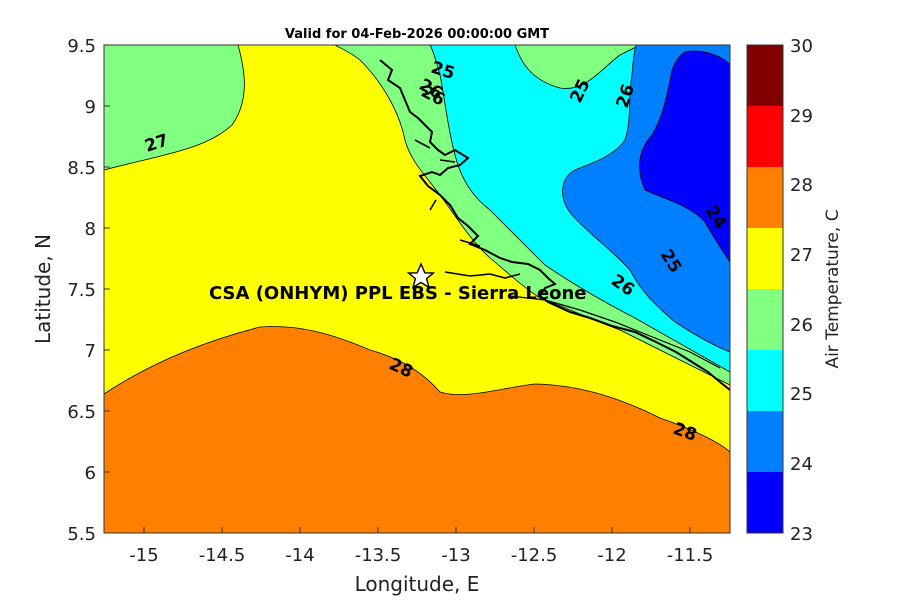  Describe the element at coordinates (417, 584) in the screenshot. I see `x-axis-label: Longitude, E` at that location.